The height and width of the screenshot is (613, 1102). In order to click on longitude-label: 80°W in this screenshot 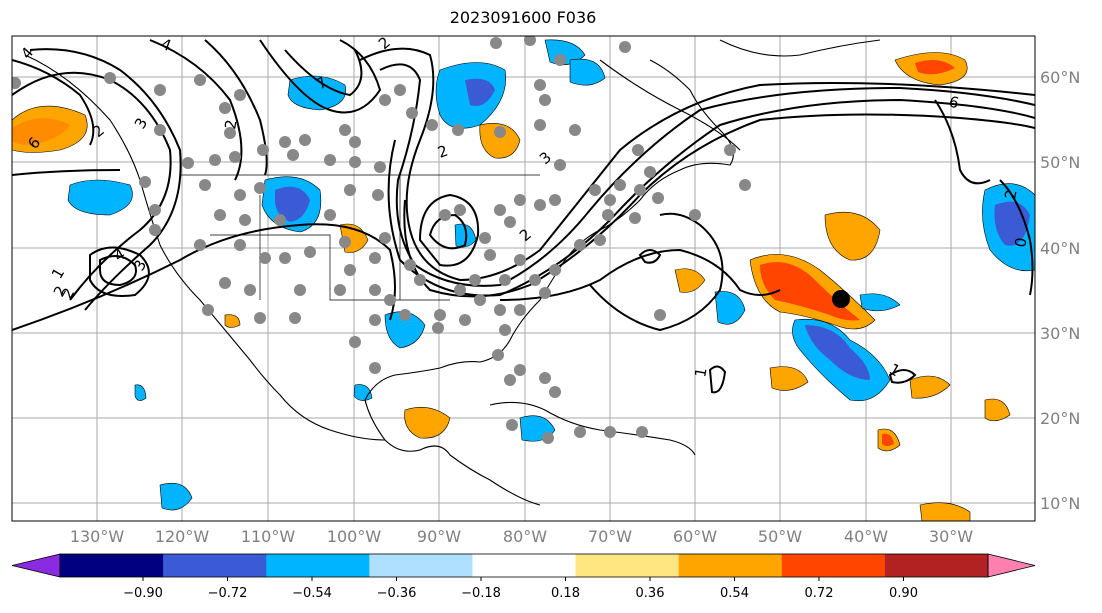, I will do `click(525, 536)`.